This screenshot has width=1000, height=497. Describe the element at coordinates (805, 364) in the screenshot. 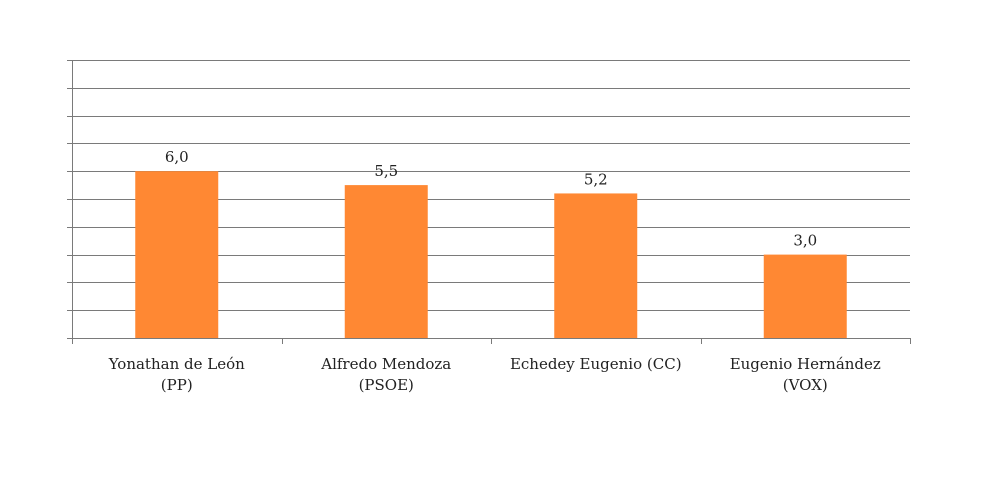

I see `category-label: Eugenio Hernández` at that location.